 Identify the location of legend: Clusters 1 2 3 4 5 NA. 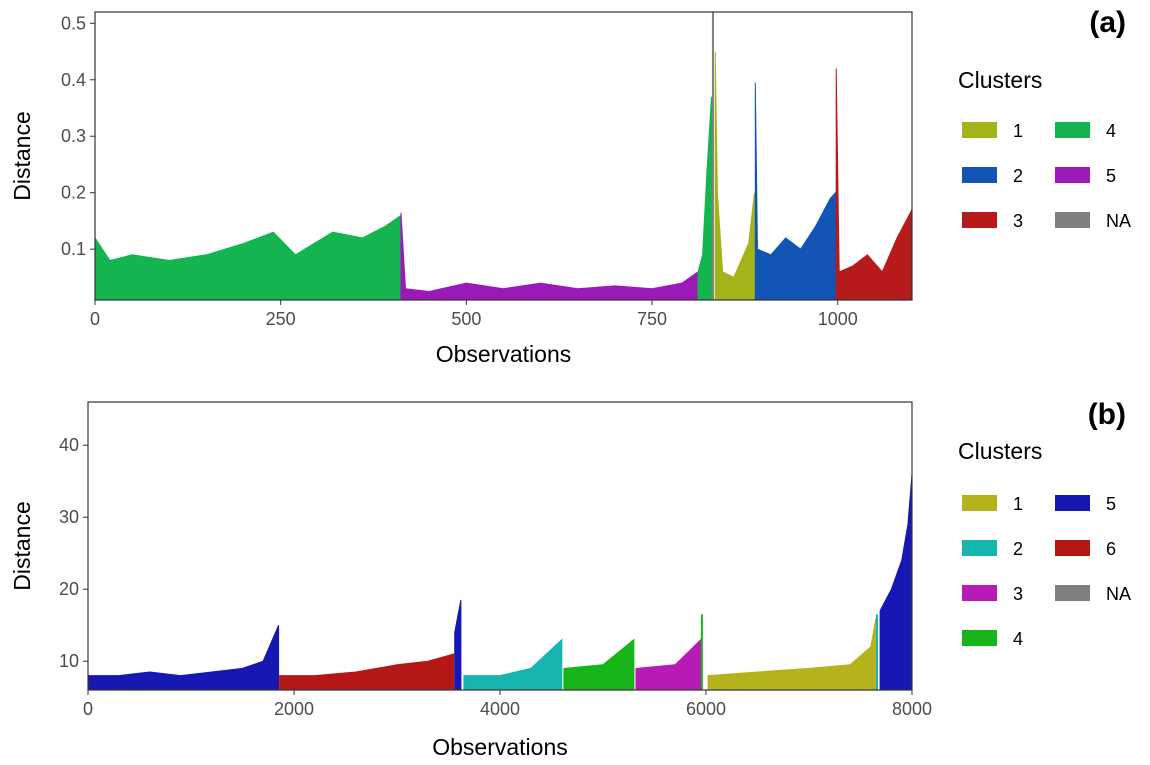
(1044, 149).